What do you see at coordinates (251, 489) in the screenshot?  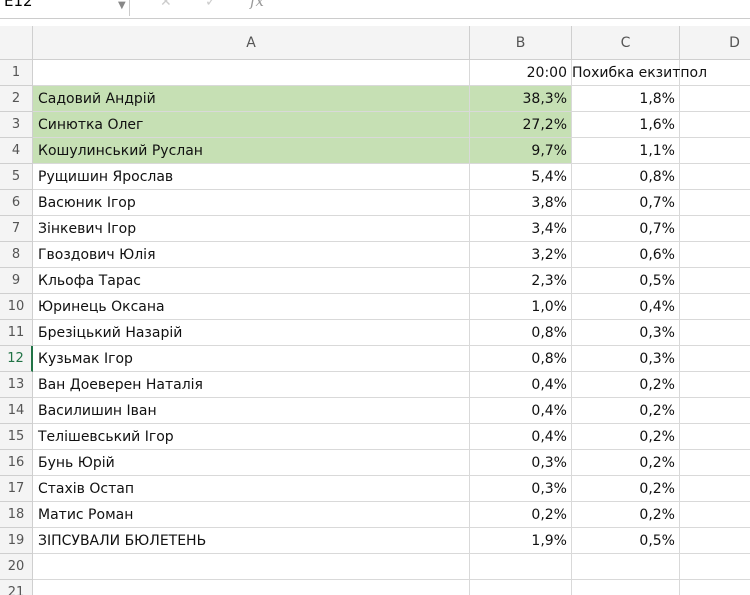 I see `cell-a: Стахів Остап` at bounding box center [251, 489].